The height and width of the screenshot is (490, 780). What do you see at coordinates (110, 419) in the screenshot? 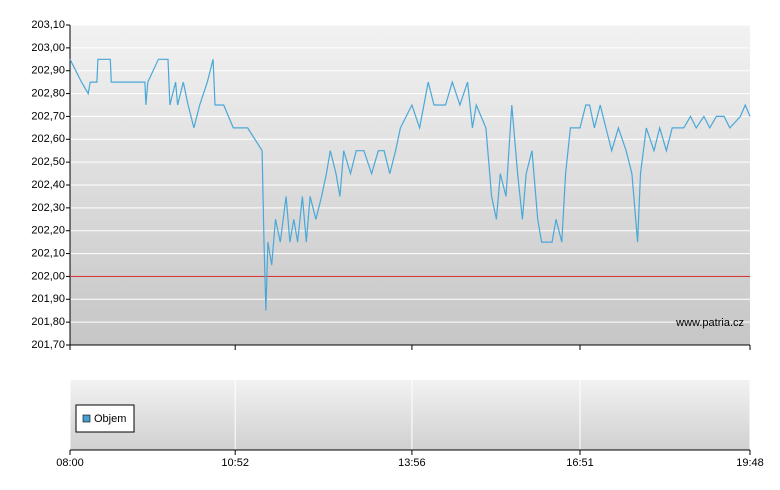
I see `legend-label: Objem` at bounding box center [110, 419].